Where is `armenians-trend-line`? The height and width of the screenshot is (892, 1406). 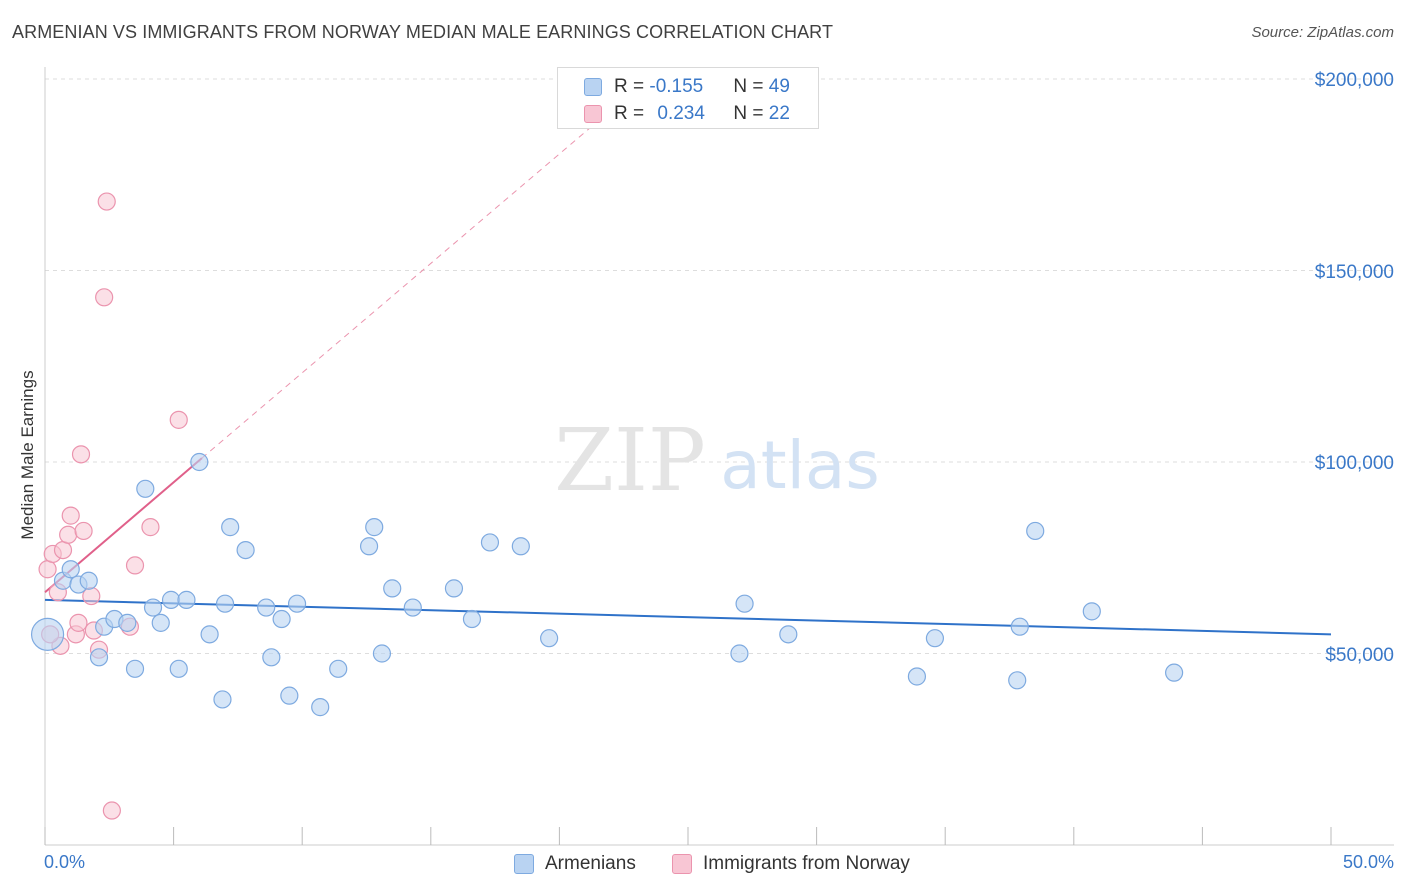
armenians-trend-line is located at coordinates (688, 617).